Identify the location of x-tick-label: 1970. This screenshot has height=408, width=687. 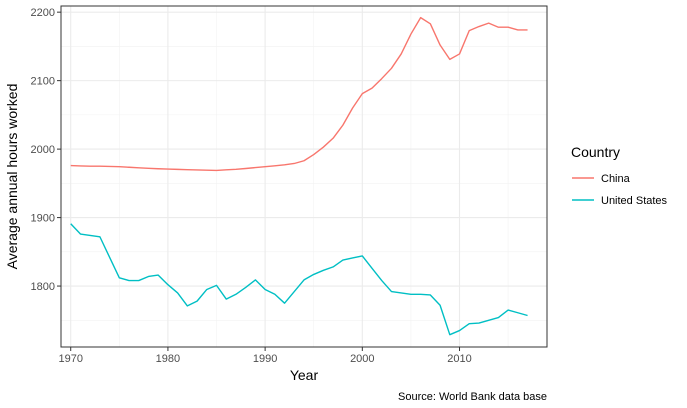
(70, 359).